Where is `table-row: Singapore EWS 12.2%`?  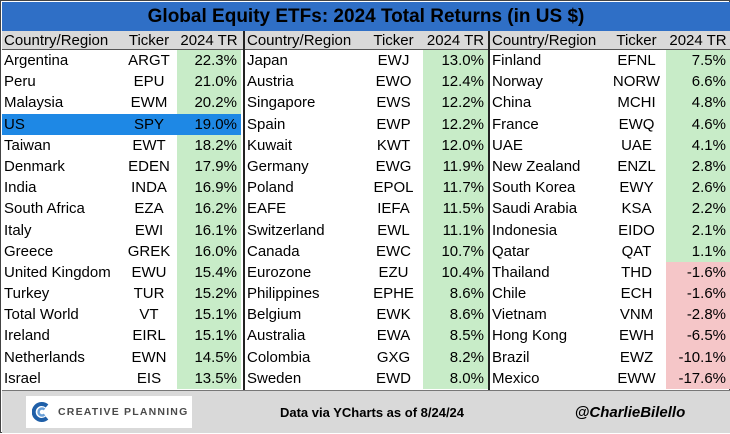
table-row: Singapore EWS 12.2% is located at coordinates (366, 103).